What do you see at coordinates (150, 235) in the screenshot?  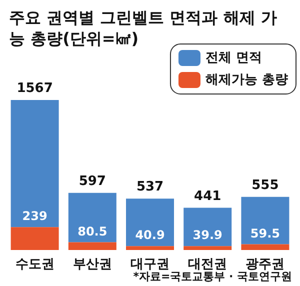 I see `data-label: 40.9` at bounding box center [150, 235].